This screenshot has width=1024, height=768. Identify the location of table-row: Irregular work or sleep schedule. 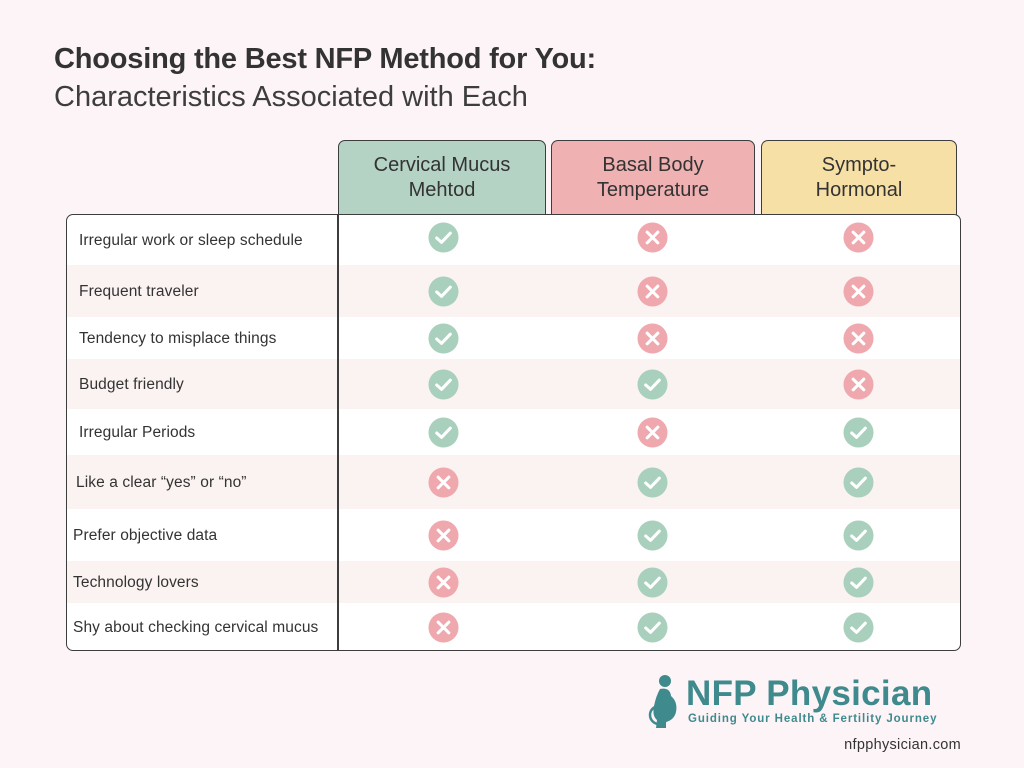
(513, 240).